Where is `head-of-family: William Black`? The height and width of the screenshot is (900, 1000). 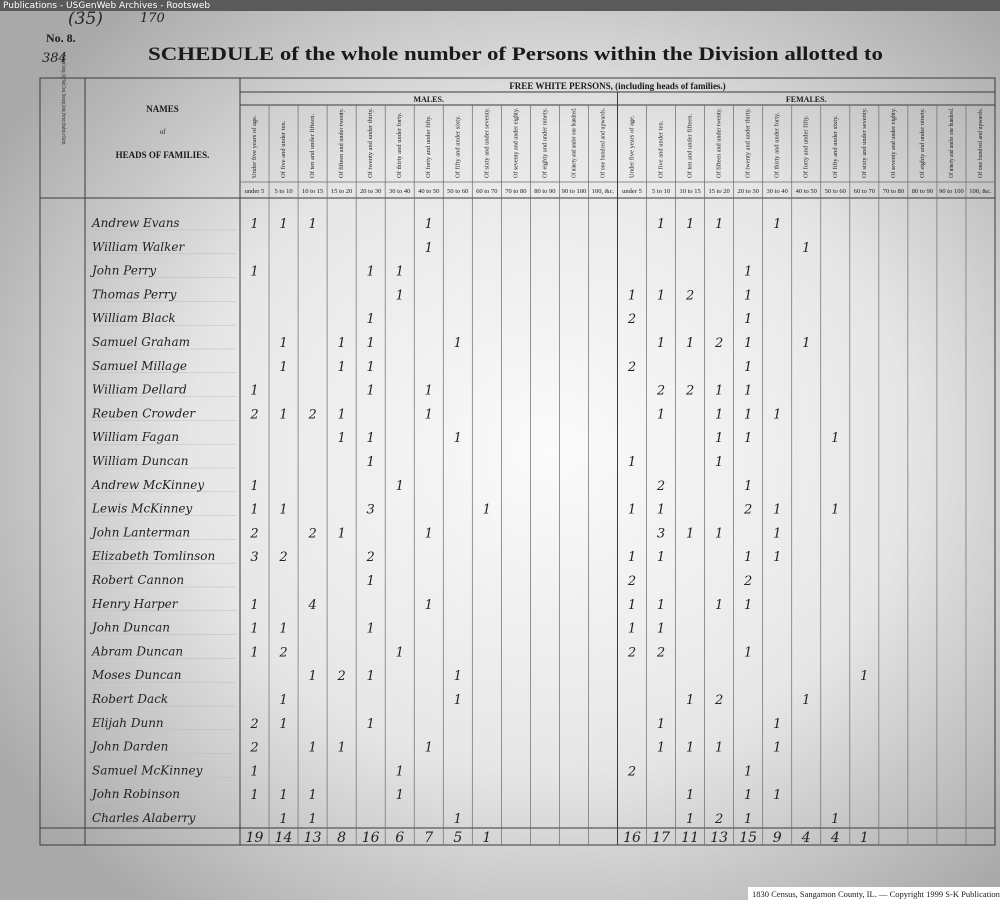
head-of-family: William Black is located at coordinates (134, 318).